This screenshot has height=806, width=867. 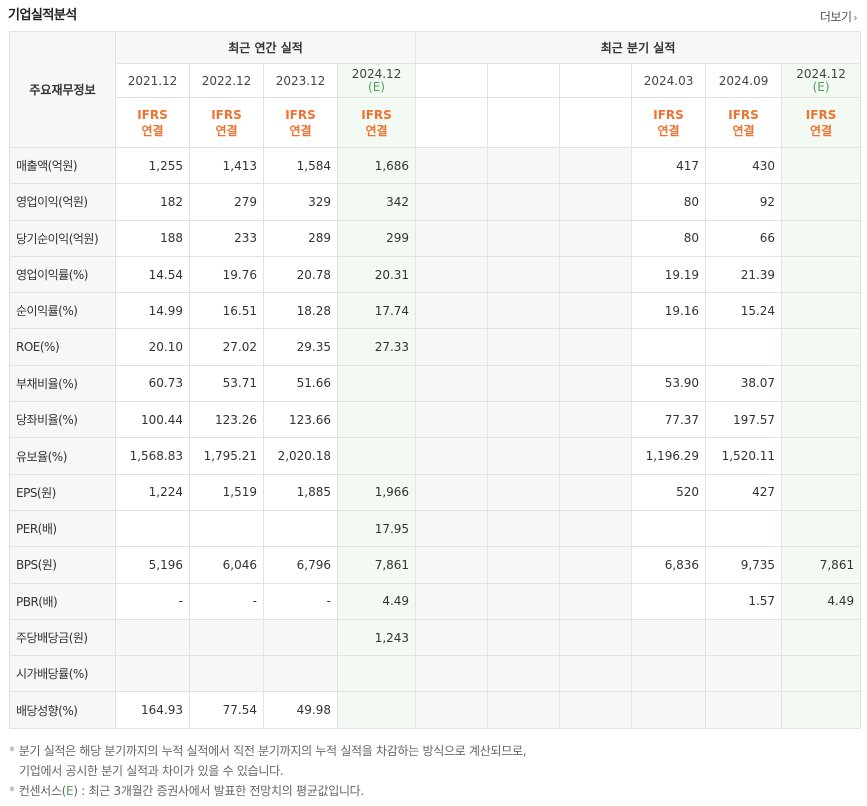 I want to click on annual-value-cell: 6,796, so click(x=300, y=565).